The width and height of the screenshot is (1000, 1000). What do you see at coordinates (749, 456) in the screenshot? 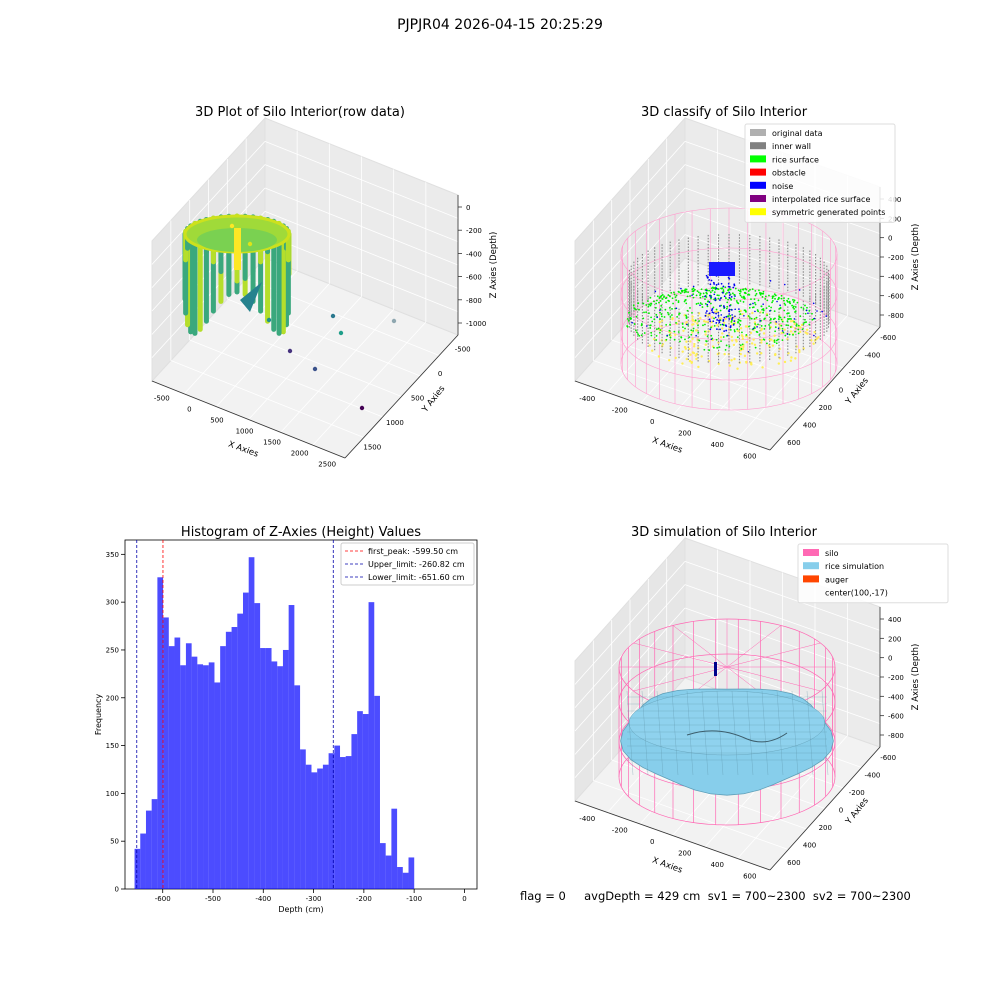
I see `classify-xtick-label: 600` at bounding box center [749, 456].